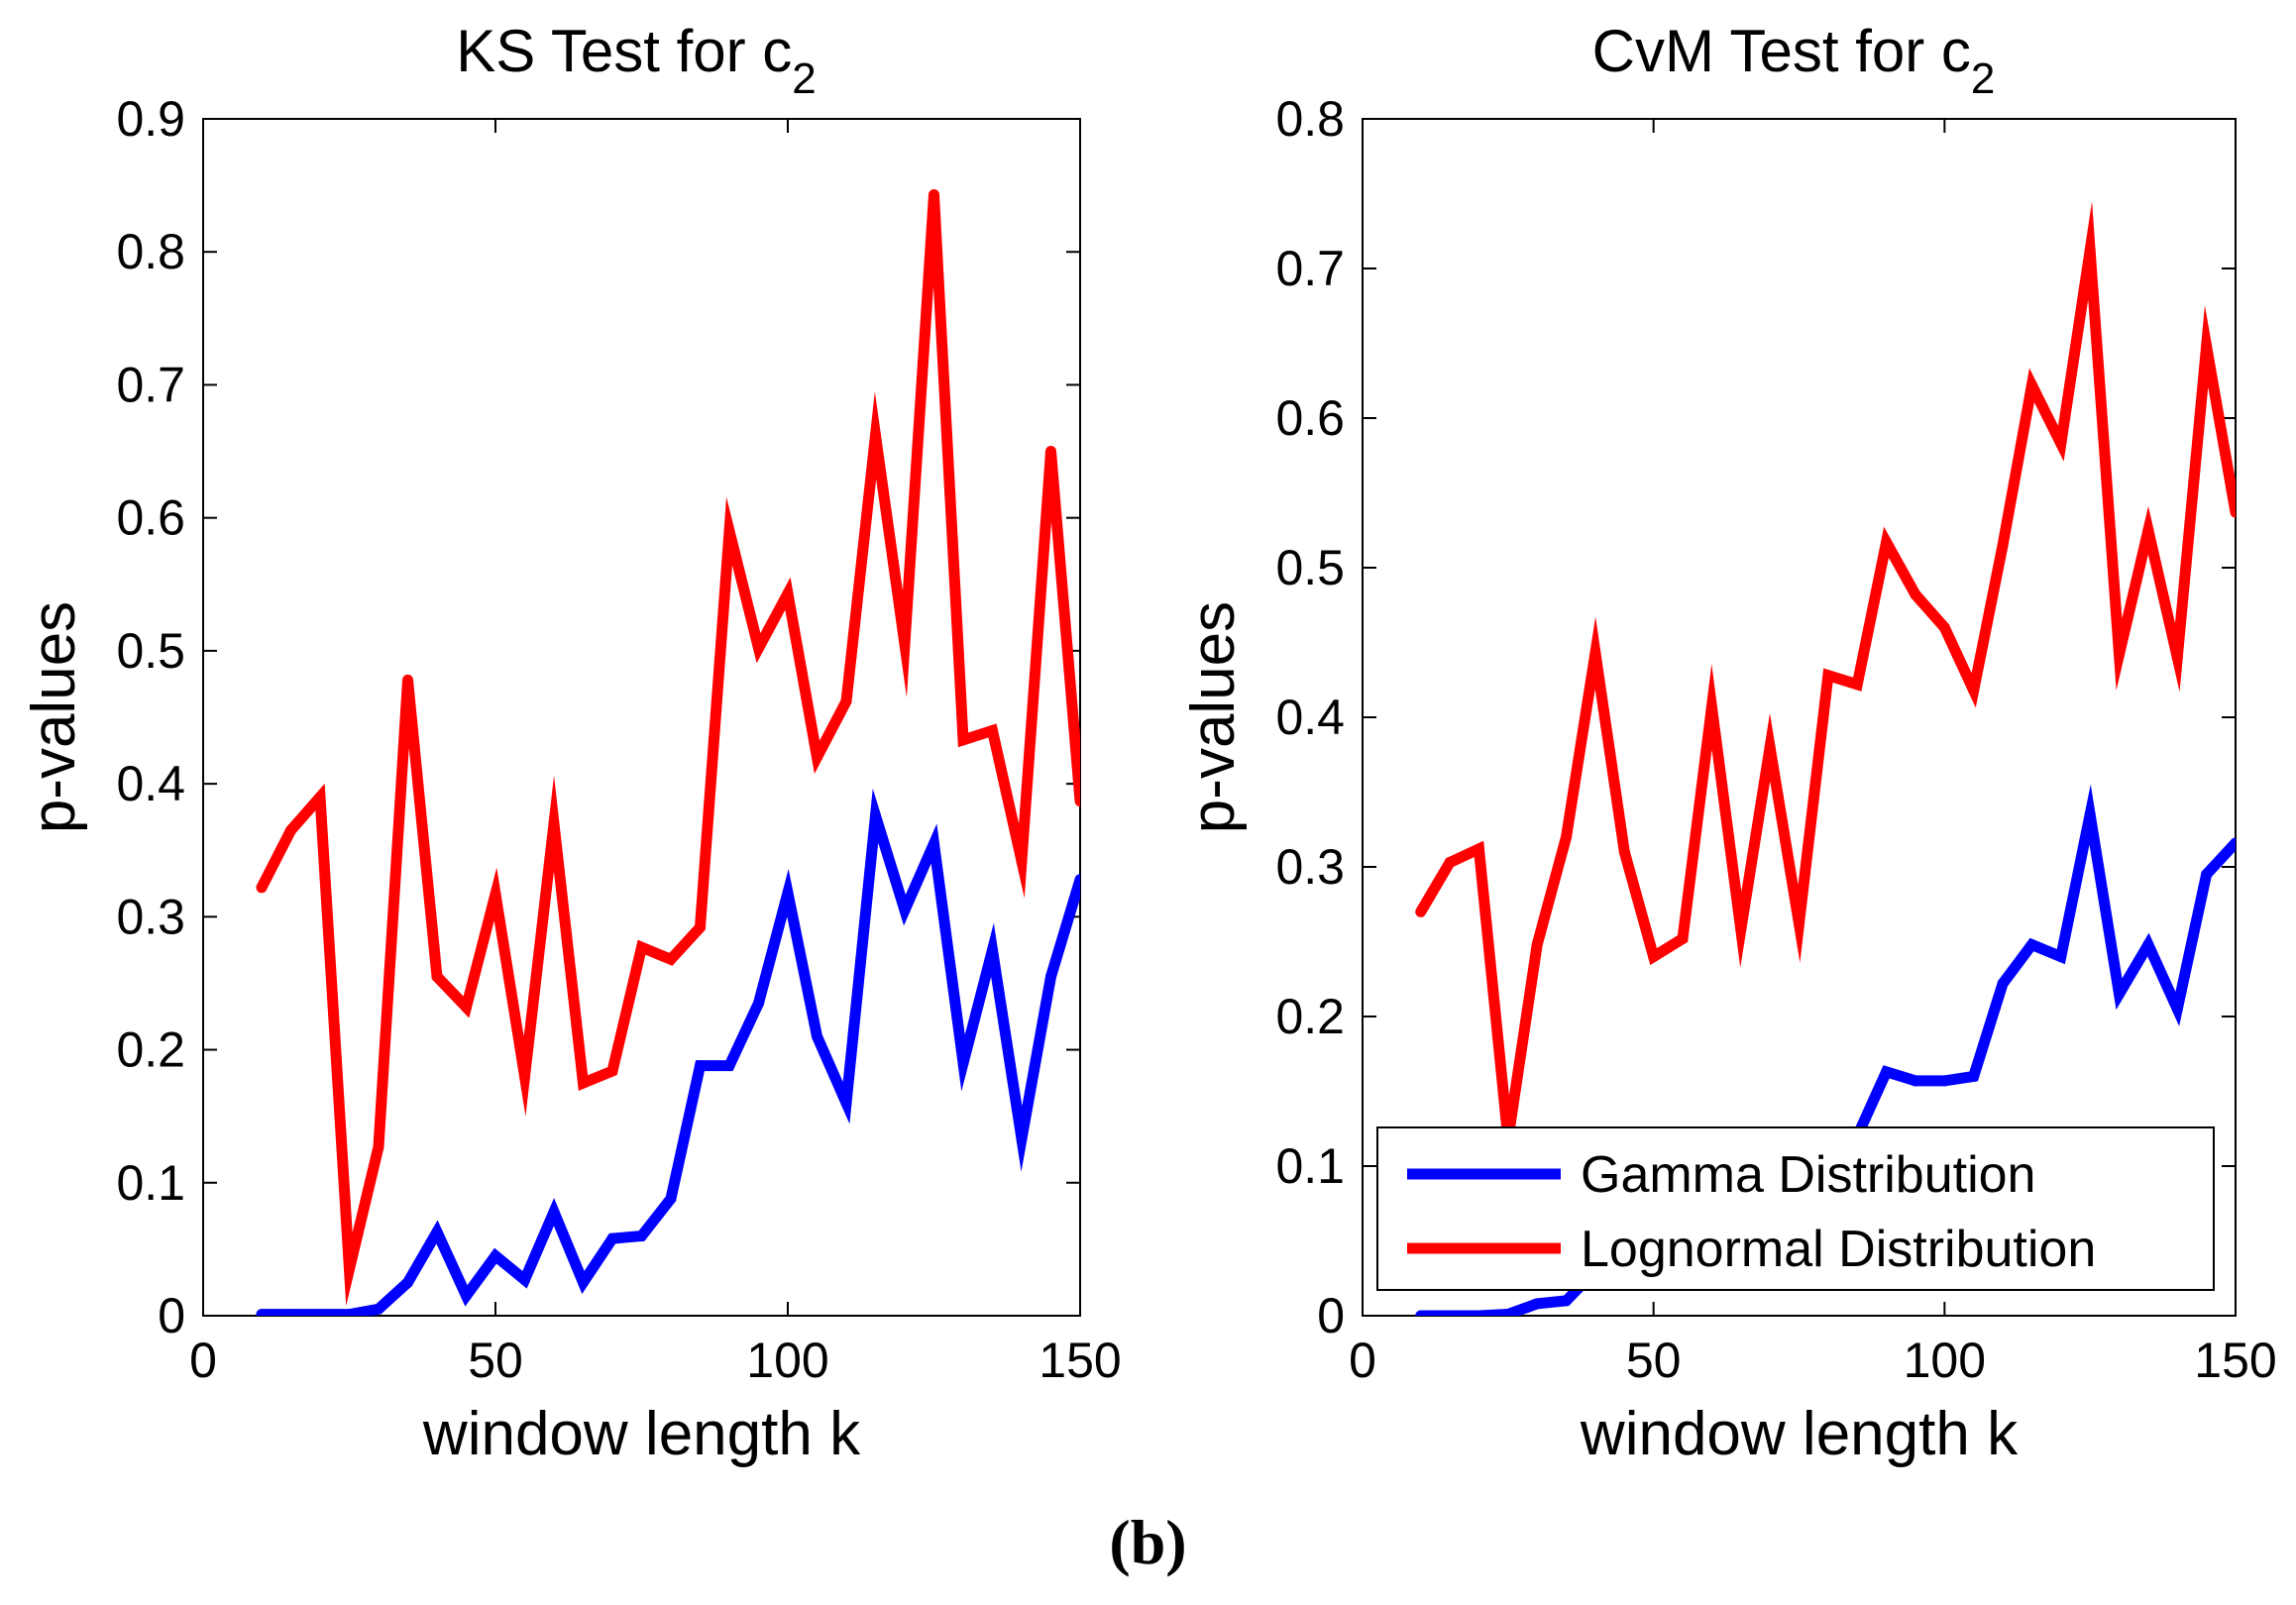  I want to click on legend: Gamma Distribution Lognormal Distribution, so click(1795, 1208).